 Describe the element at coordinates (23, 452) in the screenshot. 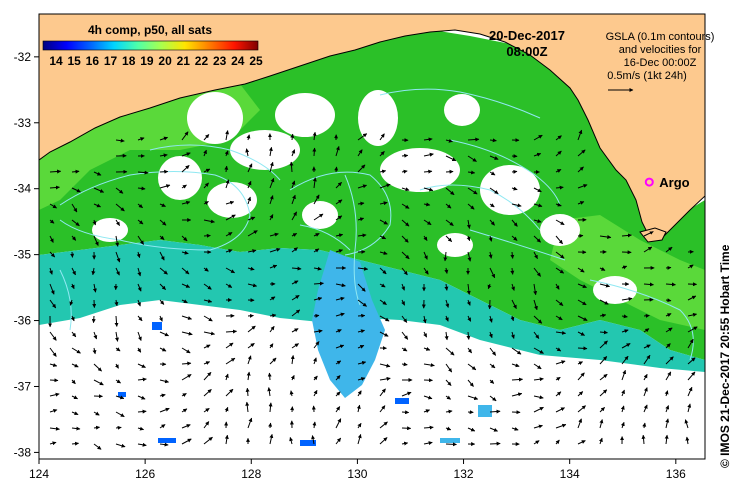

I see `y-tick-label: -38` at that location.